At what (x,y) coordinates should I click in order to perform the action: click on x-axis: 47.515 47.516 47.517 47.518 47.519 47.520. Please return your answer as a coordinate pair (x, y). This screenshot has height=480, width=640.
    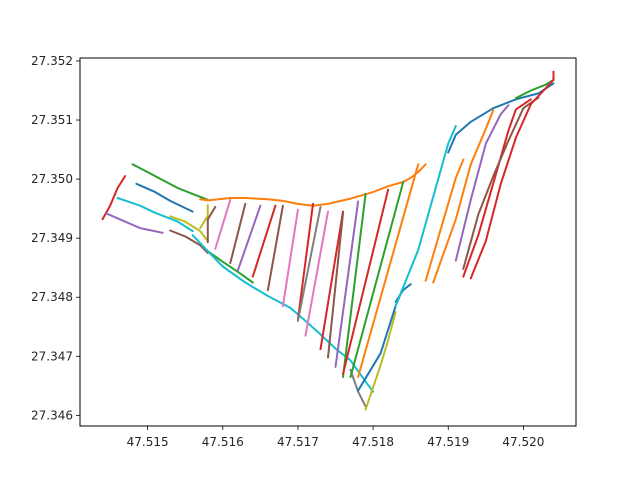
    Looking at the image, I should click on (335, 437).